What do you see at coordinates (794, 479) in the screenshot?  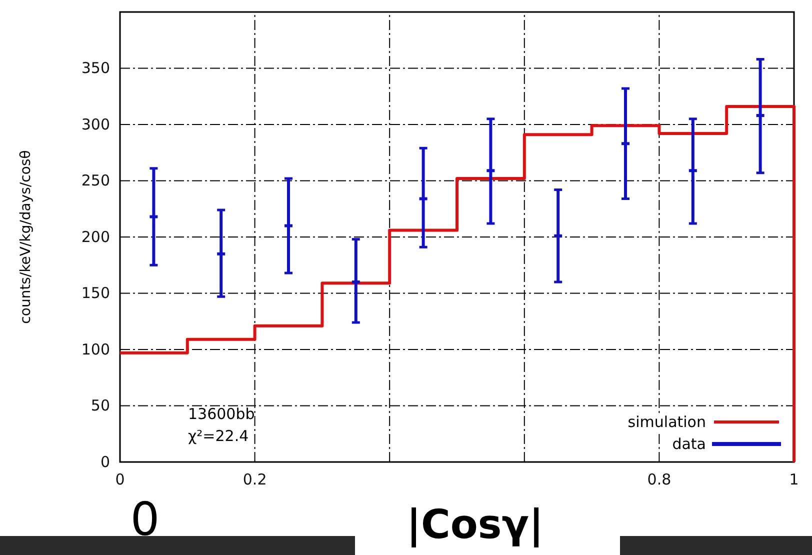 I see `x-tick-label: 1` at bounding box center [794, 479].